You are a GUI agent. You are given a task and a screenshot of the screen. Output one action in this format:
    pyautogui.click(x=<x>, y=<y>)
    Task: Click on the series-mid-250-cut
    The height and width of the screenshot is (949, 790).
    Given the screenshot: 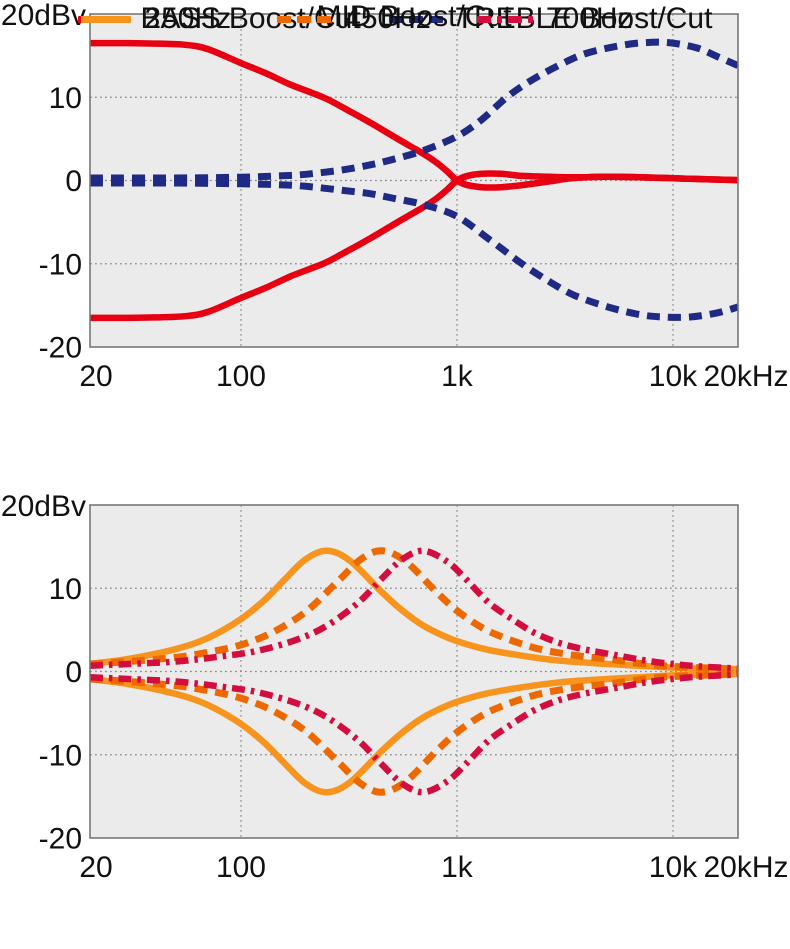 What is the action you would take?
    pyautogui.click(x=414, y=733)
    